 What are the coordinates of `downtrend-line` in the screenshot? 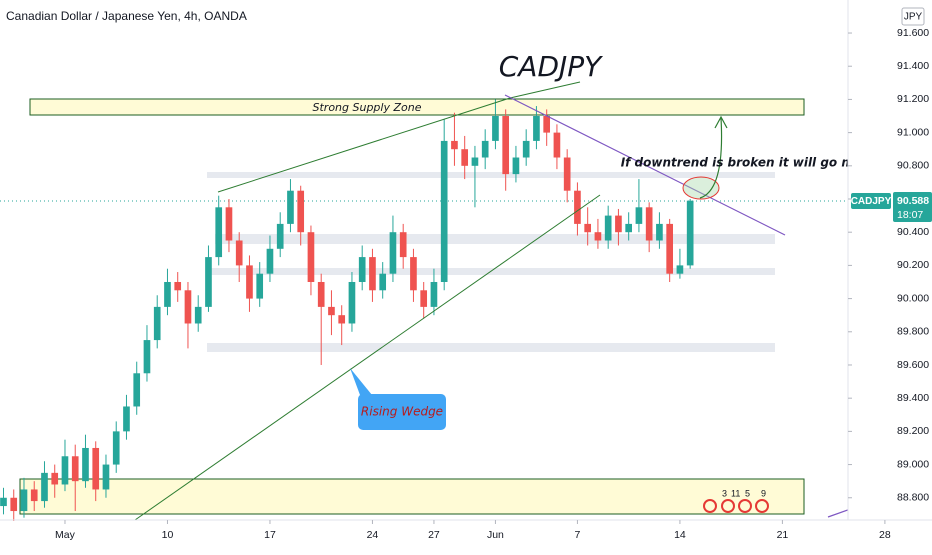 It's located at (645, 165).